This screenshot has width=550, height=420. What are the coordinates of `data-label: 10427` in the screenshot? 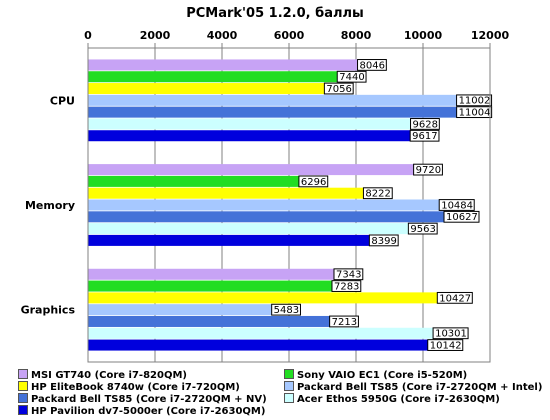 It's located at (455, 298).